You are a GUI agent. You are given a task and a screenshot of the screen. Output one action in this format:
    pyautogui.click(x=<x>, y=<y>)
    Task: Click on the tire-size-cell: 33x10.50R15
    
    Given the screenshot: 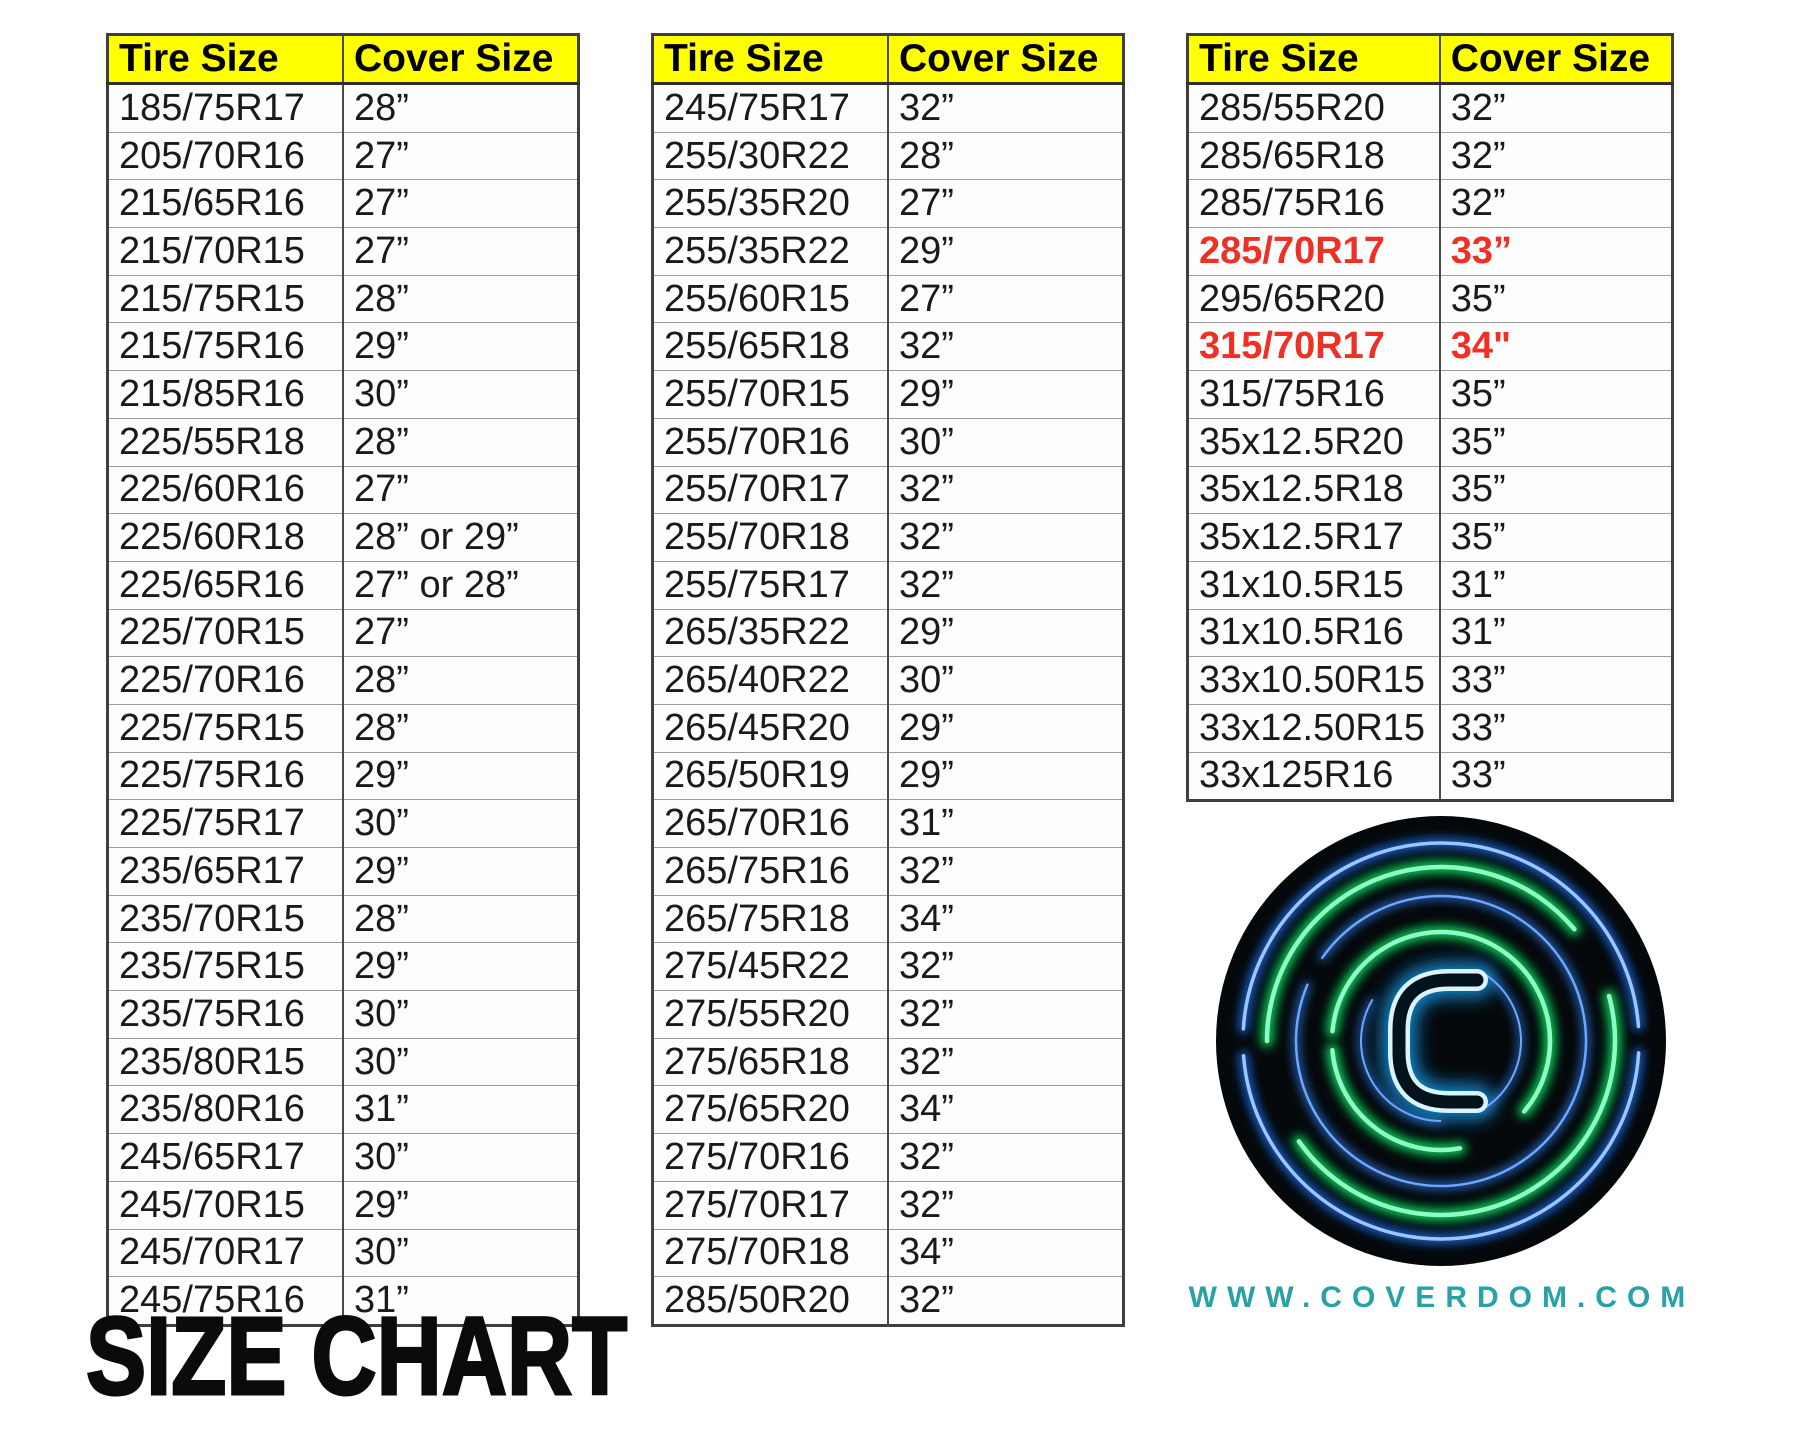 What is the action you would take?
    pyautogui.click(x=1314, y=680)
    